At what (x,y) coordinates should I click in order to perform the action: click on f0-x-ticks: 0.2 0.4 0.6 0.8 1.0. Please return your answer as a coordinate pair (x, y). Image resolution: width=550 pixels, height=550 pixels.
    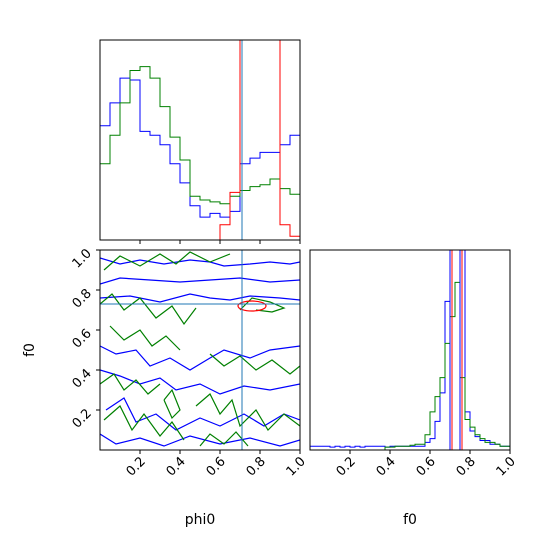
    Looking at the image, I should click on (426, 464).